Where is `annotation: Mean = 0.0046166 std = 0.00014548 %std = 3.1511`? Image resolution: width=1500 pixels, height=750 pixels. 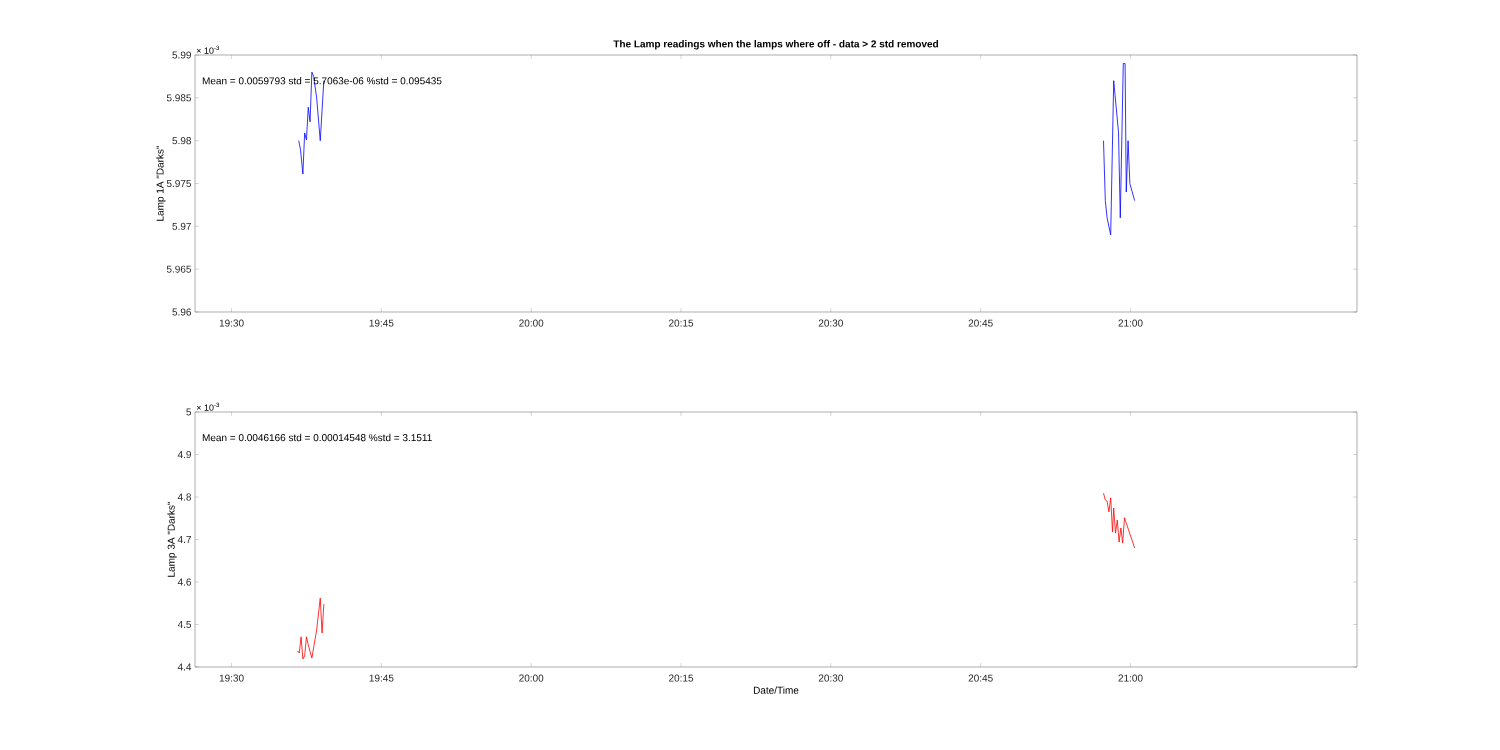 annotation: Mean = 0.0046166 std = 0.00014548 %std = 3.1511 is located at coordinates (317, 437).